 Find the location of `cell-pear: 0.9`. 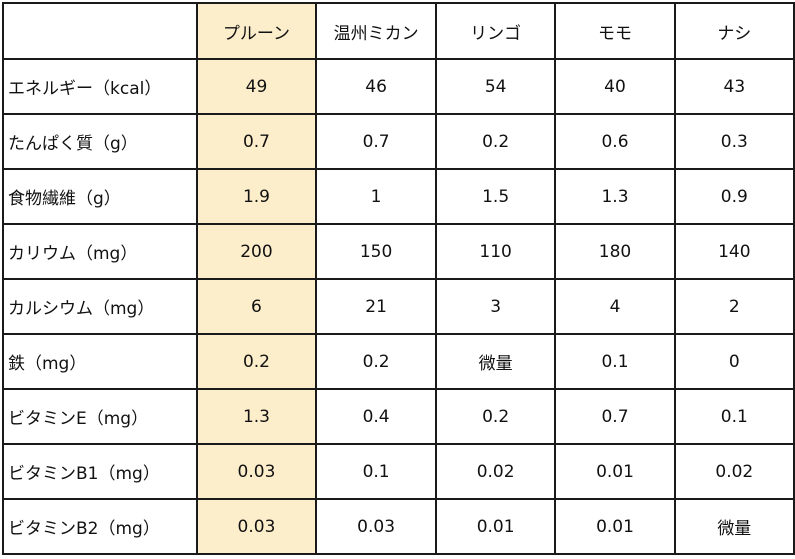

cell-pear: 0.9 is located at coordinates (734, 196).